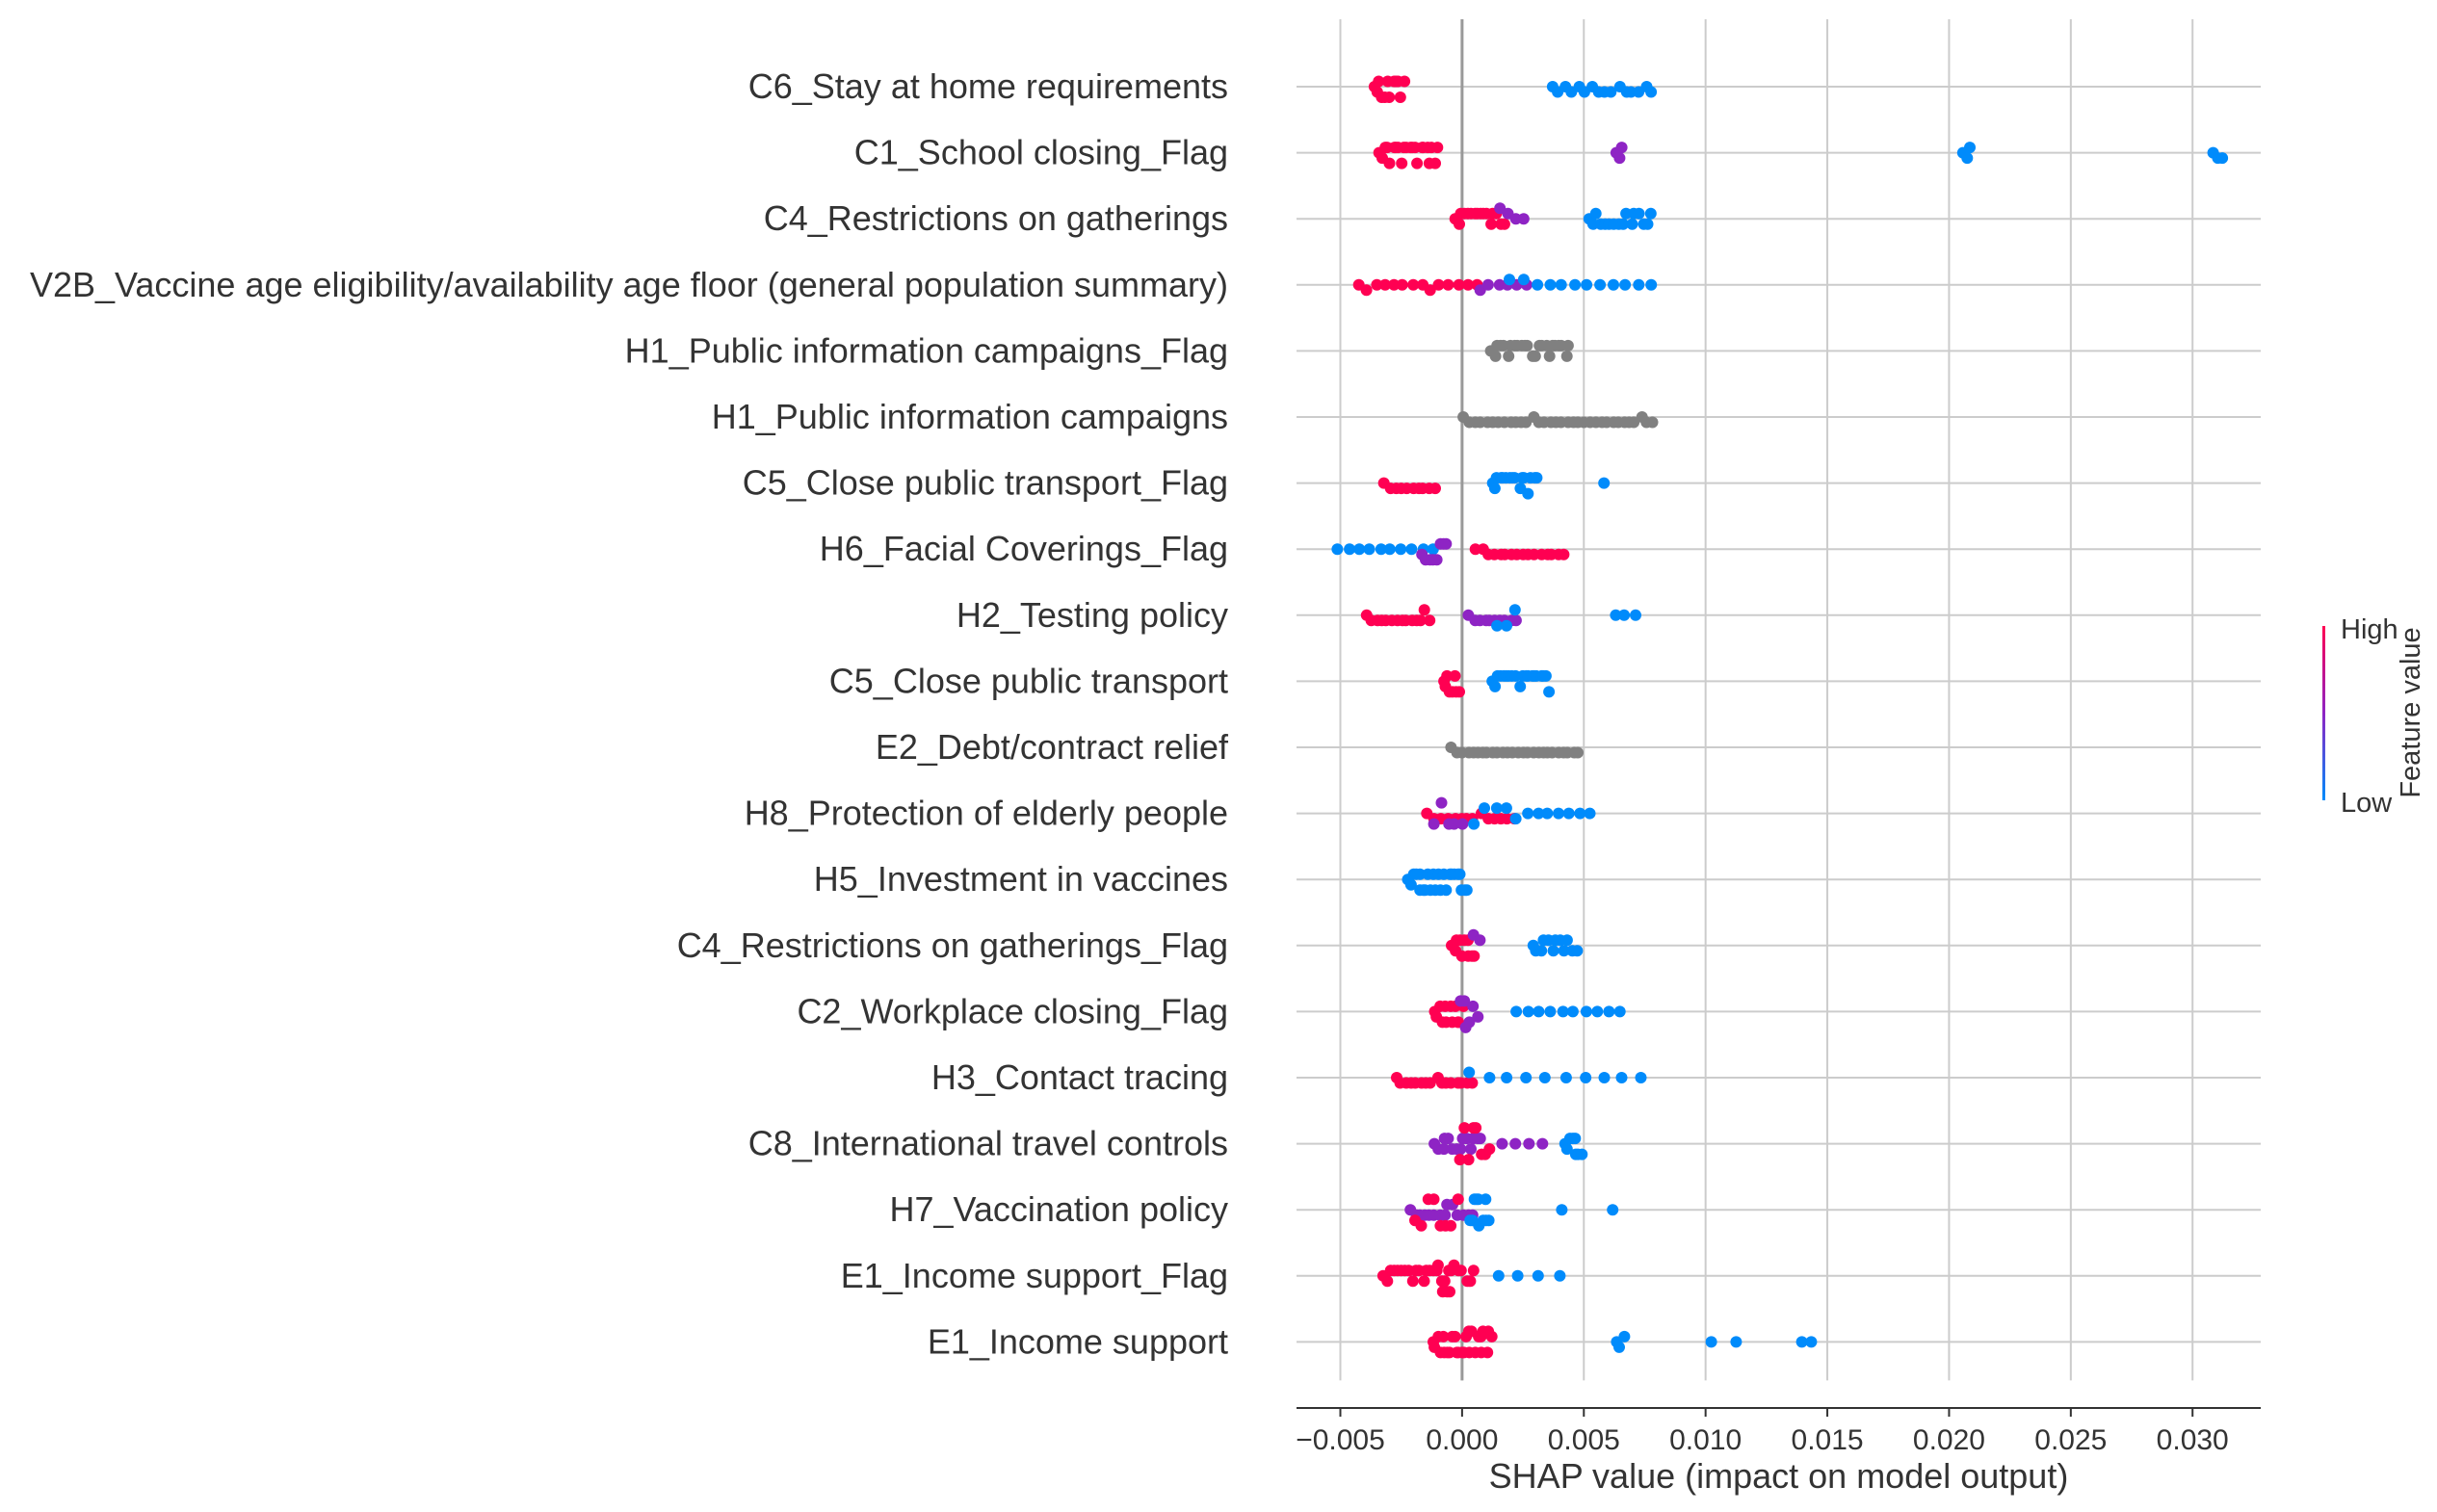  Describe the element at coordinates (1028, 680) in the screenshot. I see `feature-label: C5_Close public transport` at that location.